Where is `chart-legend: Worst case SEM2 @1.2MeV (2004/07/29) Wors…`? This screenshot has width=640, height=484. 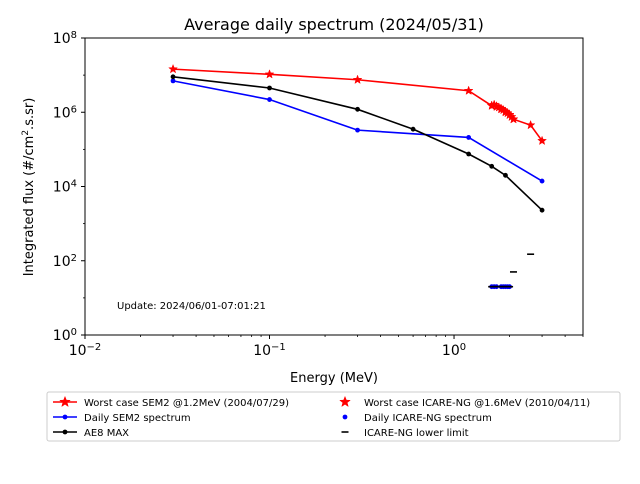
chart-legend: Worst case SEM2 @1.2MeV (2004/07/29) Wors… is located at coordinates (333, 416).